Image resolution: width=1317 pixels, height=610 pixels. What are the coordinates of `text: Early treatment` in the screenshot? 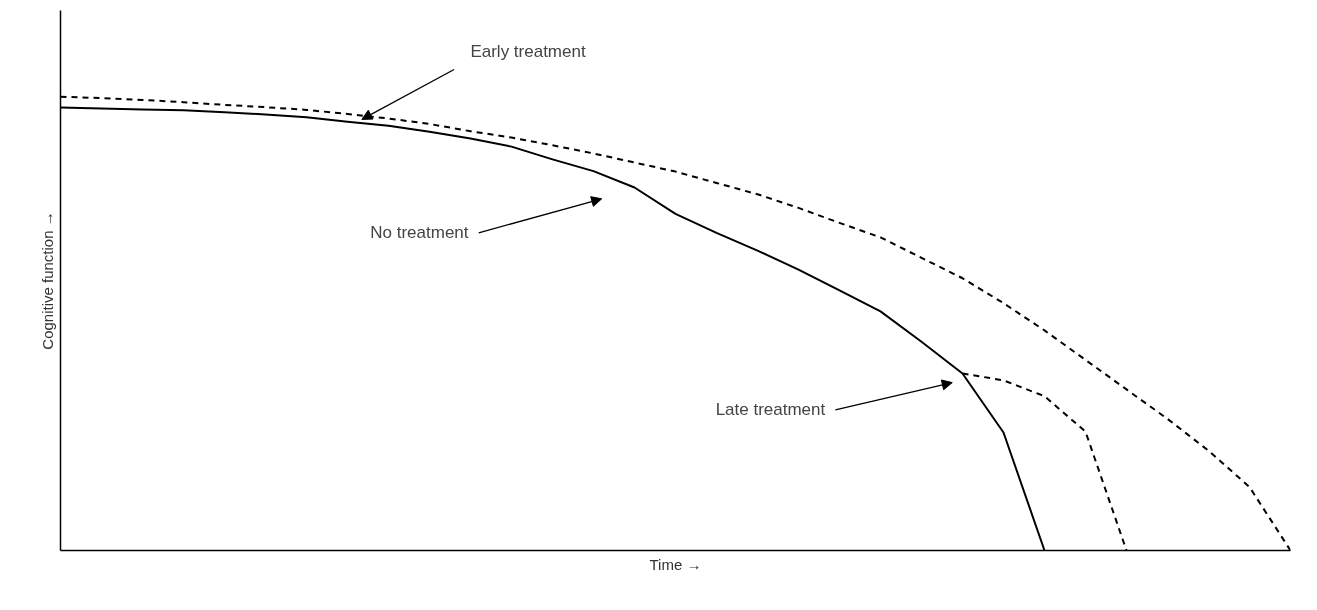 It's located at (528, 51).